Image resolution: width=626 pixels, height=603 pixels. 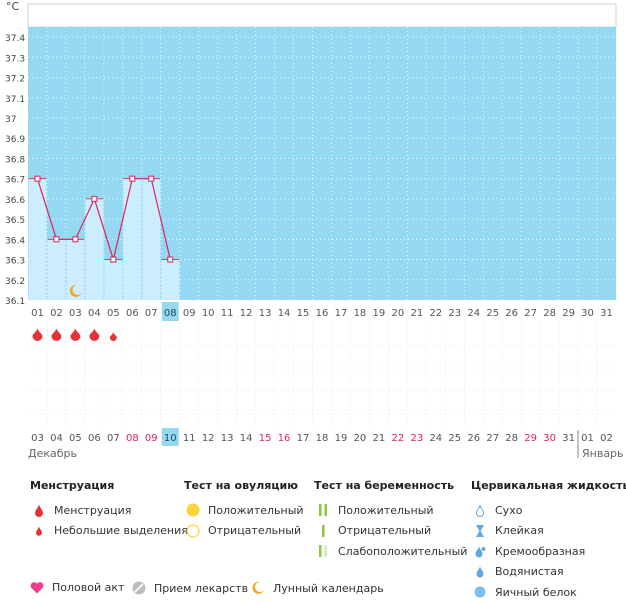 What do you see at coordinates (193, 510) in the screenshot?
I see `filled-circle-icon` at bounding box center [193, 510].